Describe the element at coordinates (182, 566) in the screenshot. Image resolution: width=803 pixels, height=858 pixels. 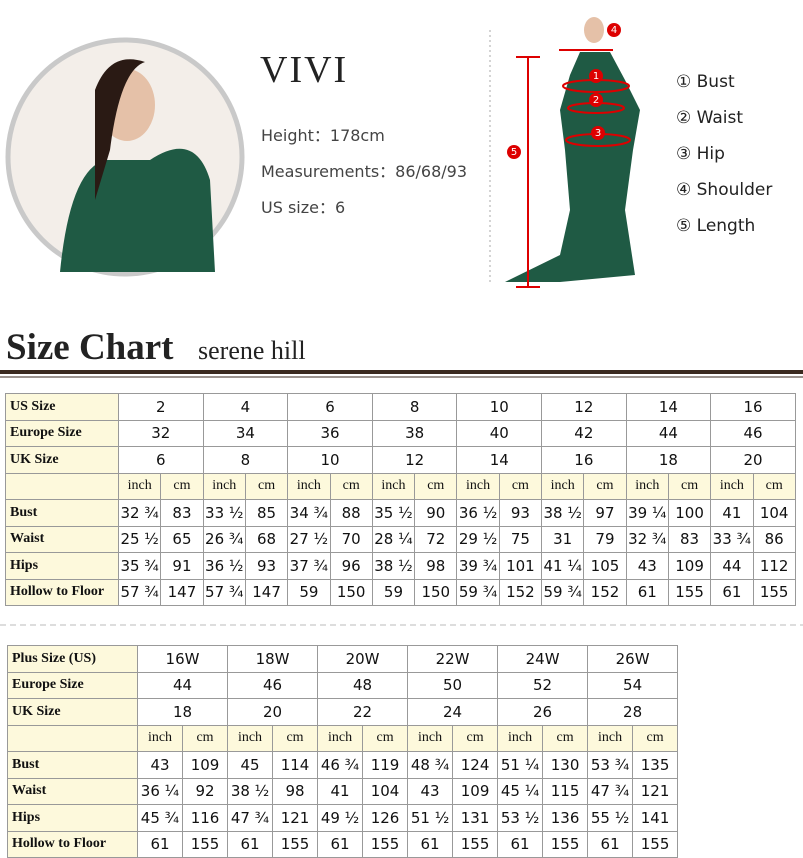
I see `measure-cell: 91` at that location.